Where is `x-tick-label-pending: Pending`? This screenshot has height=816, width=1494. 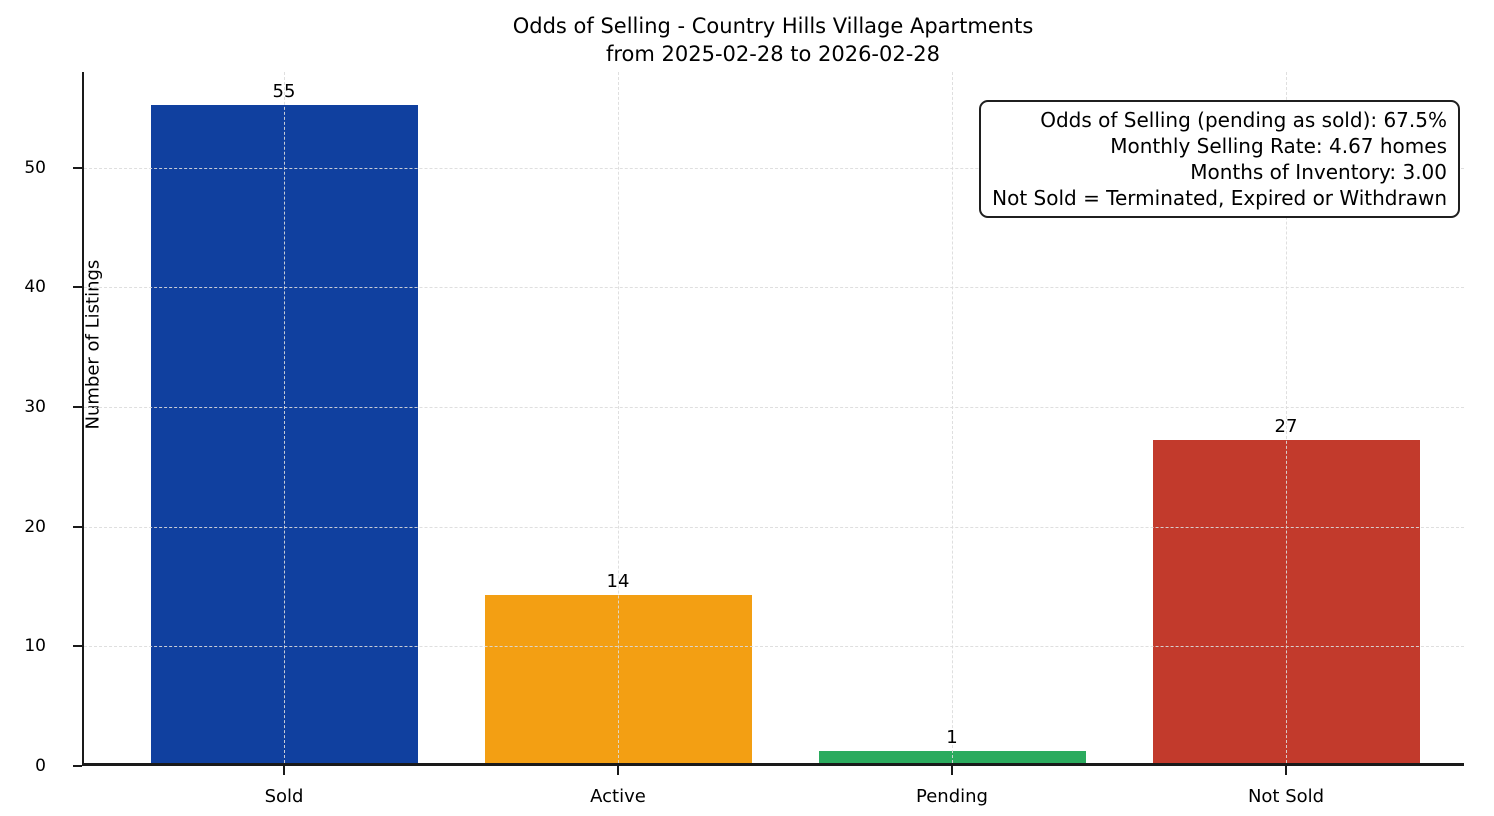
x-tick-label-pending: Pending is located at coordinates (952, 796).